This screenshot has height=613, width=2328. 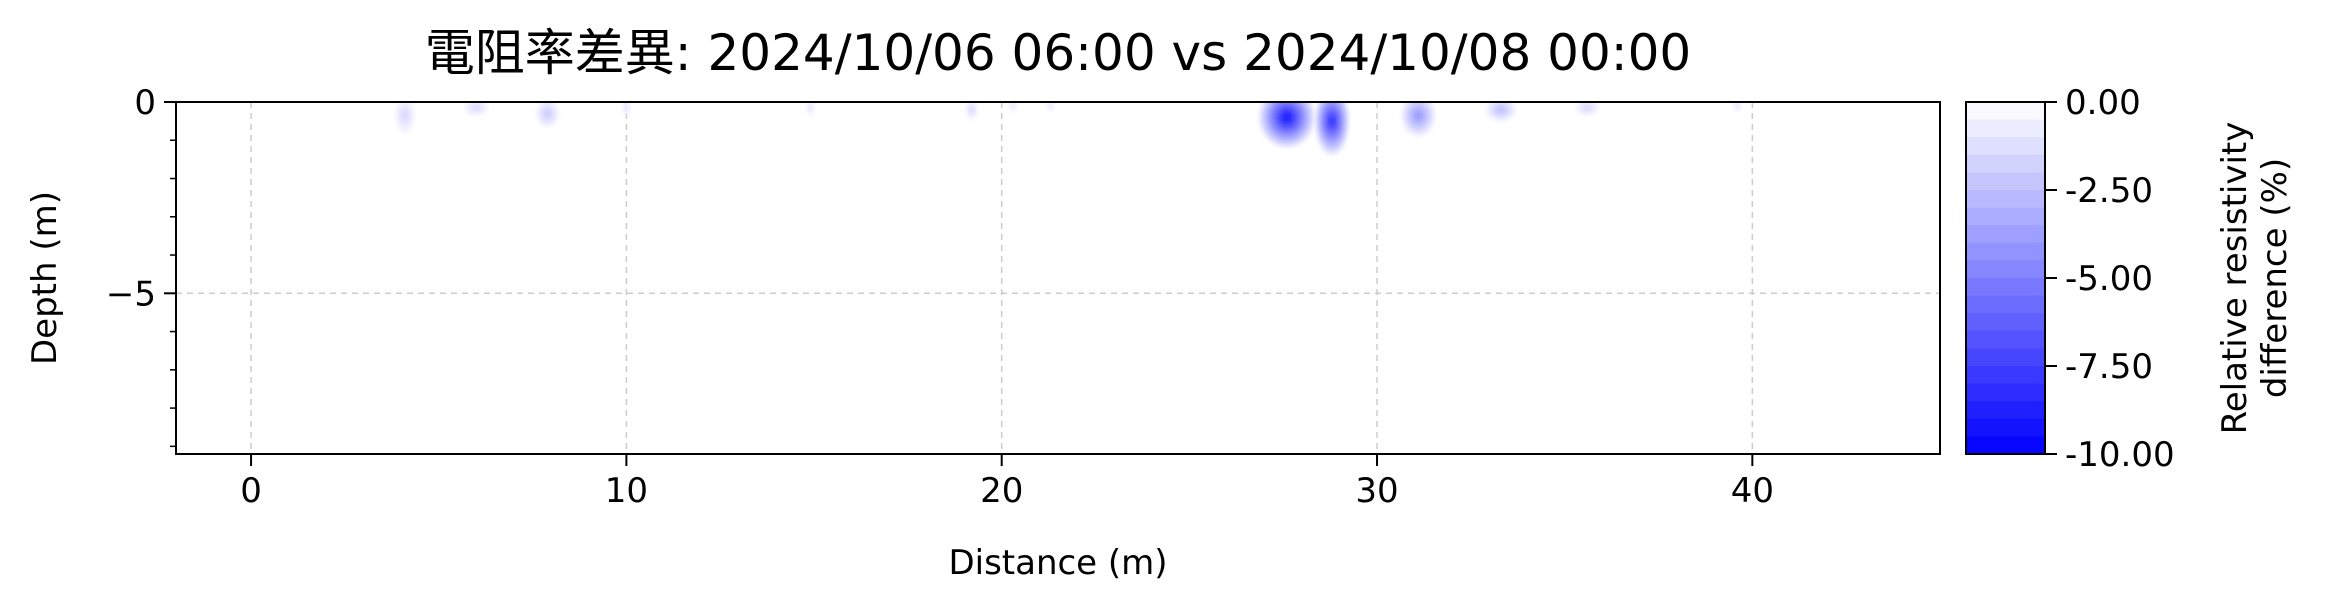 What do you see at coordinates (1057, 563) in the screenshot?
I see `x-axis-label: Distance (m)` at bounding box center [1057, 563].